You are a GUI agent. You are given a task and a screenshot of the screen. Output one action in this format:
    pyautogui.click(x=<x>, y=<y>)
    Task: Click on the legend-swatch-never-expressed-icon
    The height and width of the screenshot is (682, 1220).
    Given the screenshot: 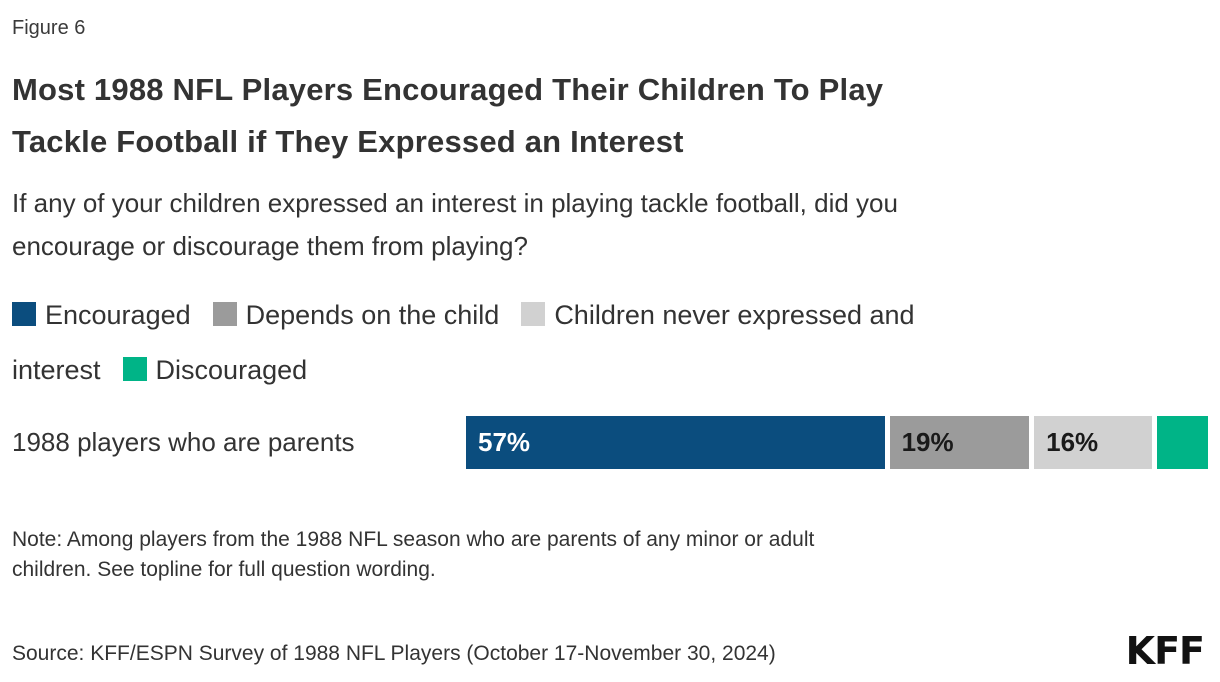 What is the action you would take?
    pyautogui.click(x=533, y=314)
    